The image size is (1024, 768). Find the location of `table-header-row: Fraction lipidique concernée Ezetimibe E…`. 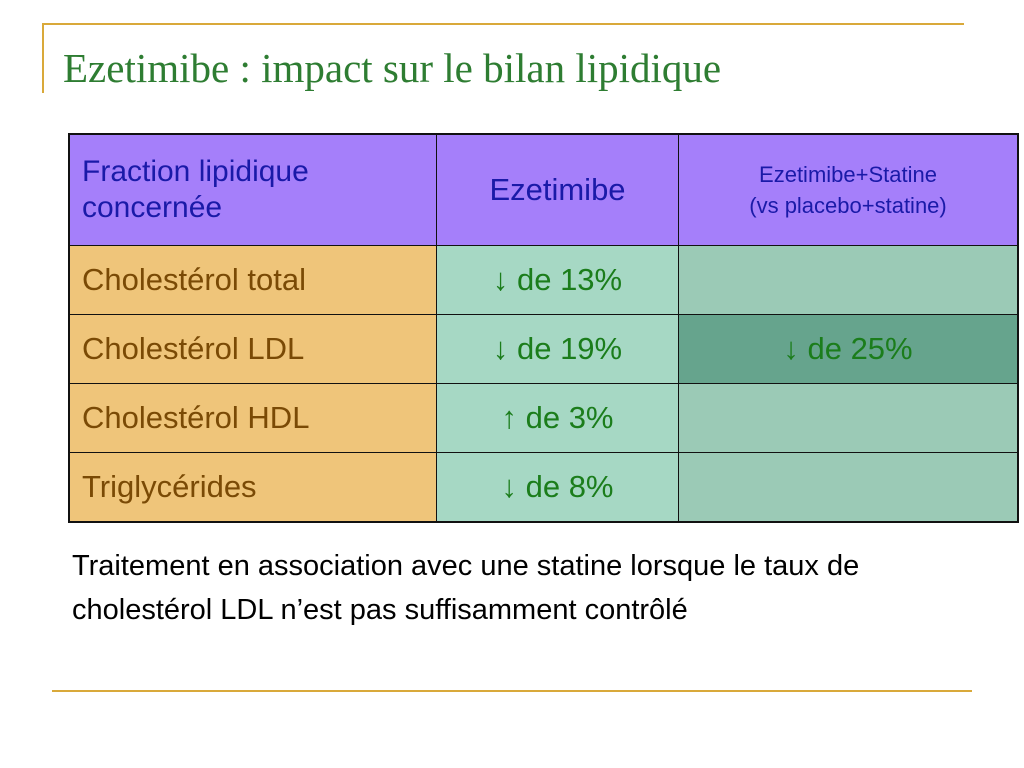

table-header-row: Fraction lipidique concernée Ezetimibe E… is located at coordinates (543, 189).